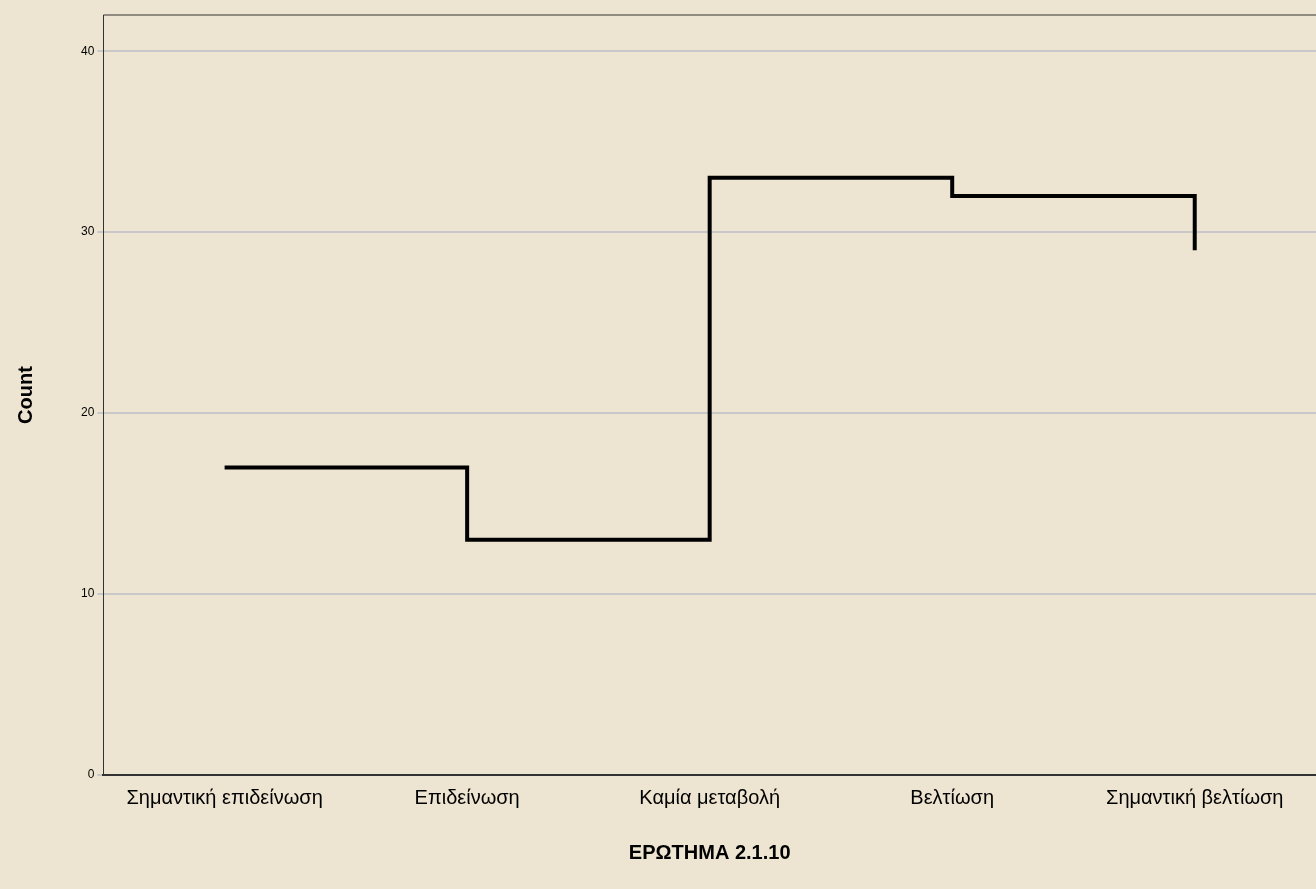 The width and height of the screenshot is (1316, 889). I want to click on y-tick-label: 30, so click(87, 231).